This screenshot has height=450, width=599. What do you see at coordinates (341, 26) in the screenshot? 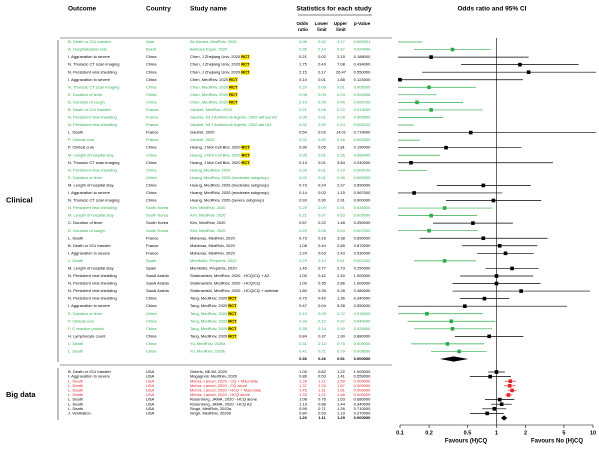
I see `column-header: Upper limit` at bounding box center [341, 26].